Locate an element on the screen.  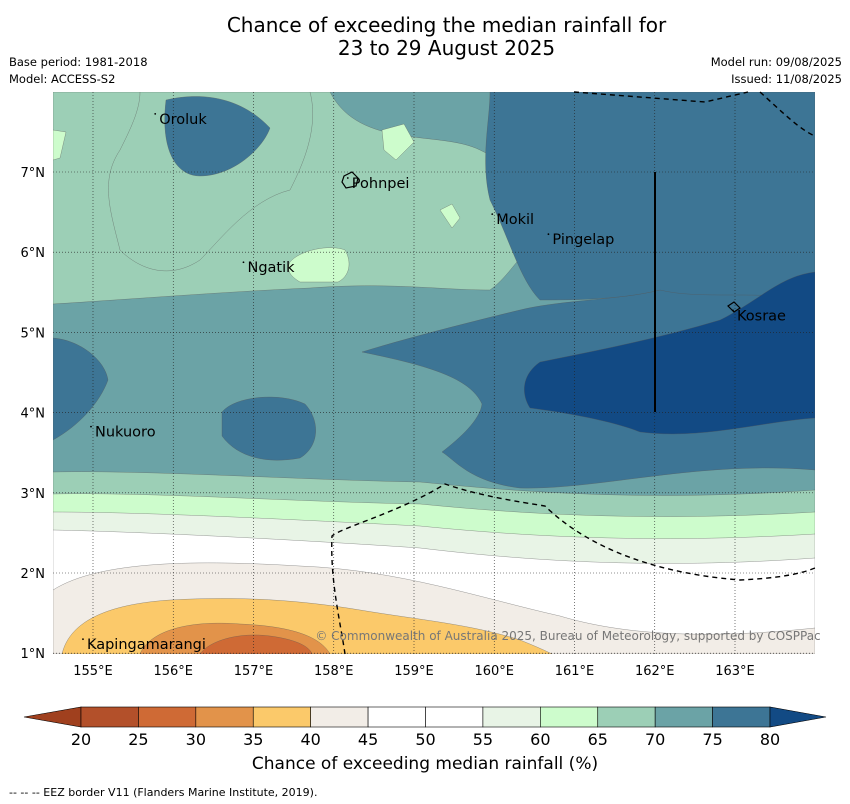
place-label-ngatik: Ngatik is located at coordinates (271, 268).